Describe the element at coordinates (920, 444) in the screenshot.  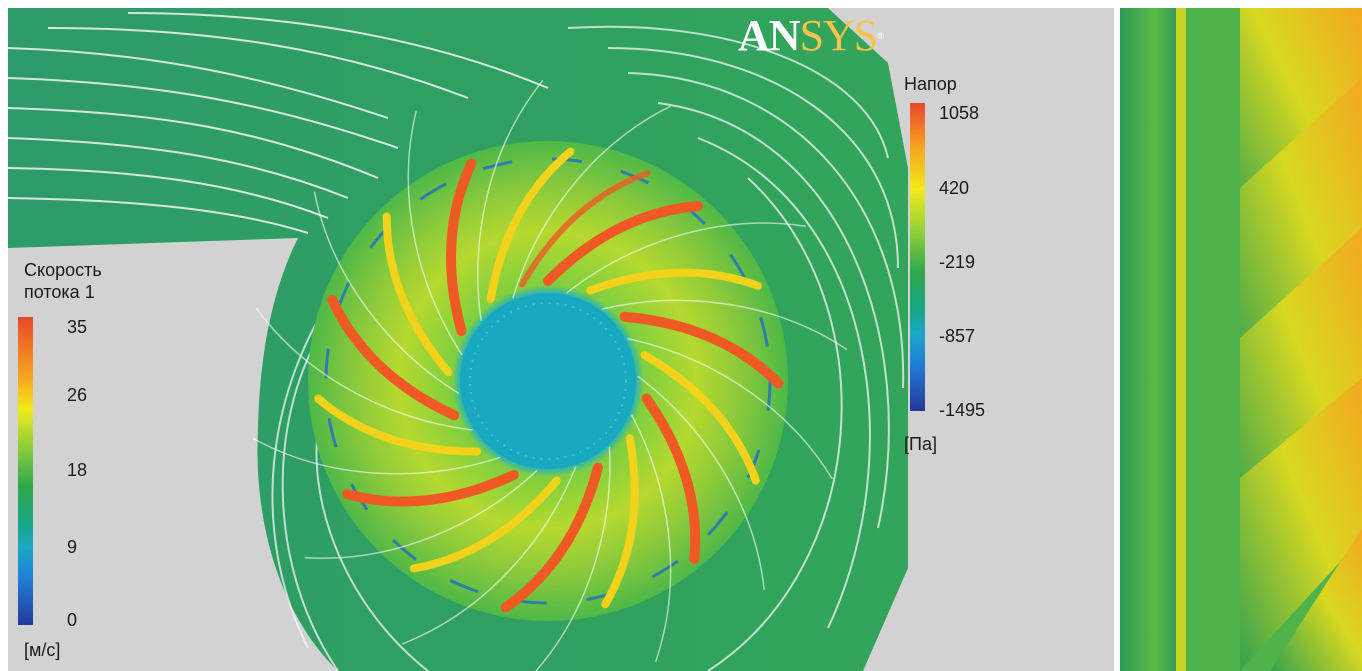
I see `pressure-unit: [Па]` at that location.